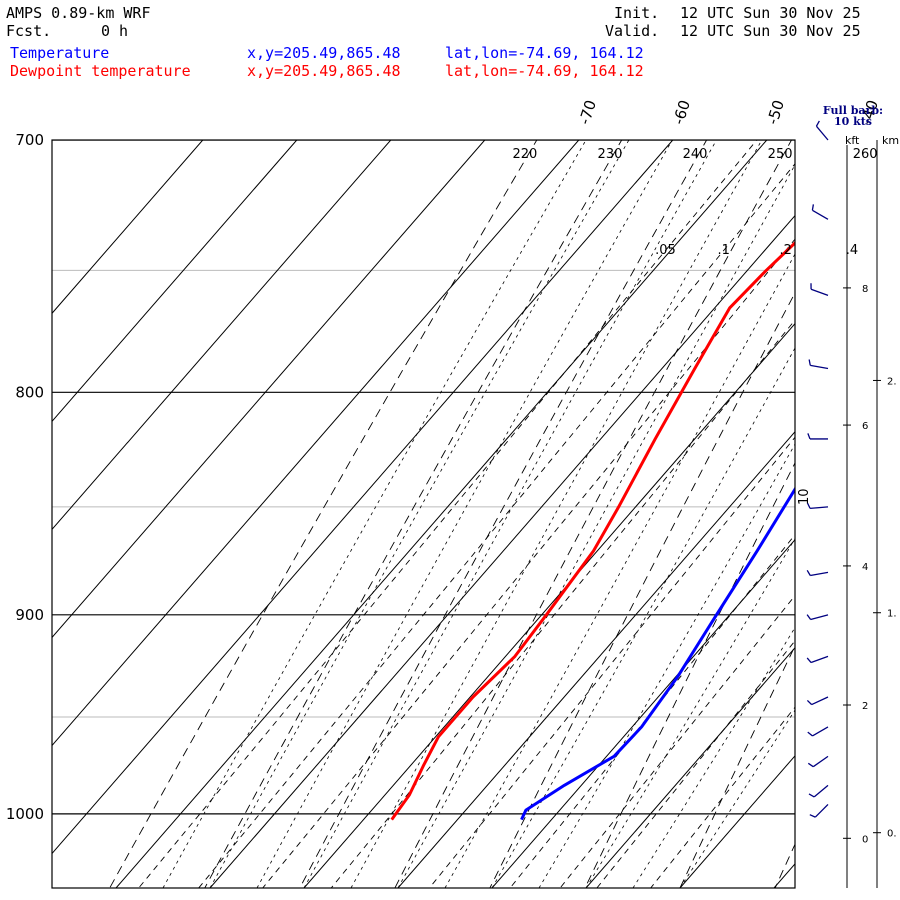  Describe the element at coordinates (587, 112) in the screenshot. I see `temperature-tick-label: -70` at that location.